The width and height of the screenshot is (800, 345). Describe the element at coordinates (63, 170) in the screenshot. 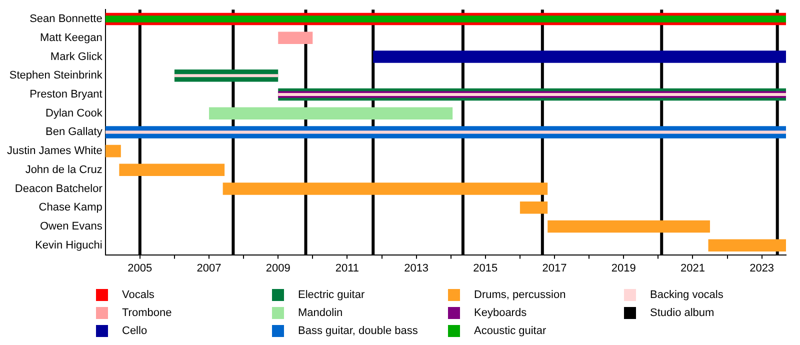

I see `y-tick-label: John de la Cruz` at that location.